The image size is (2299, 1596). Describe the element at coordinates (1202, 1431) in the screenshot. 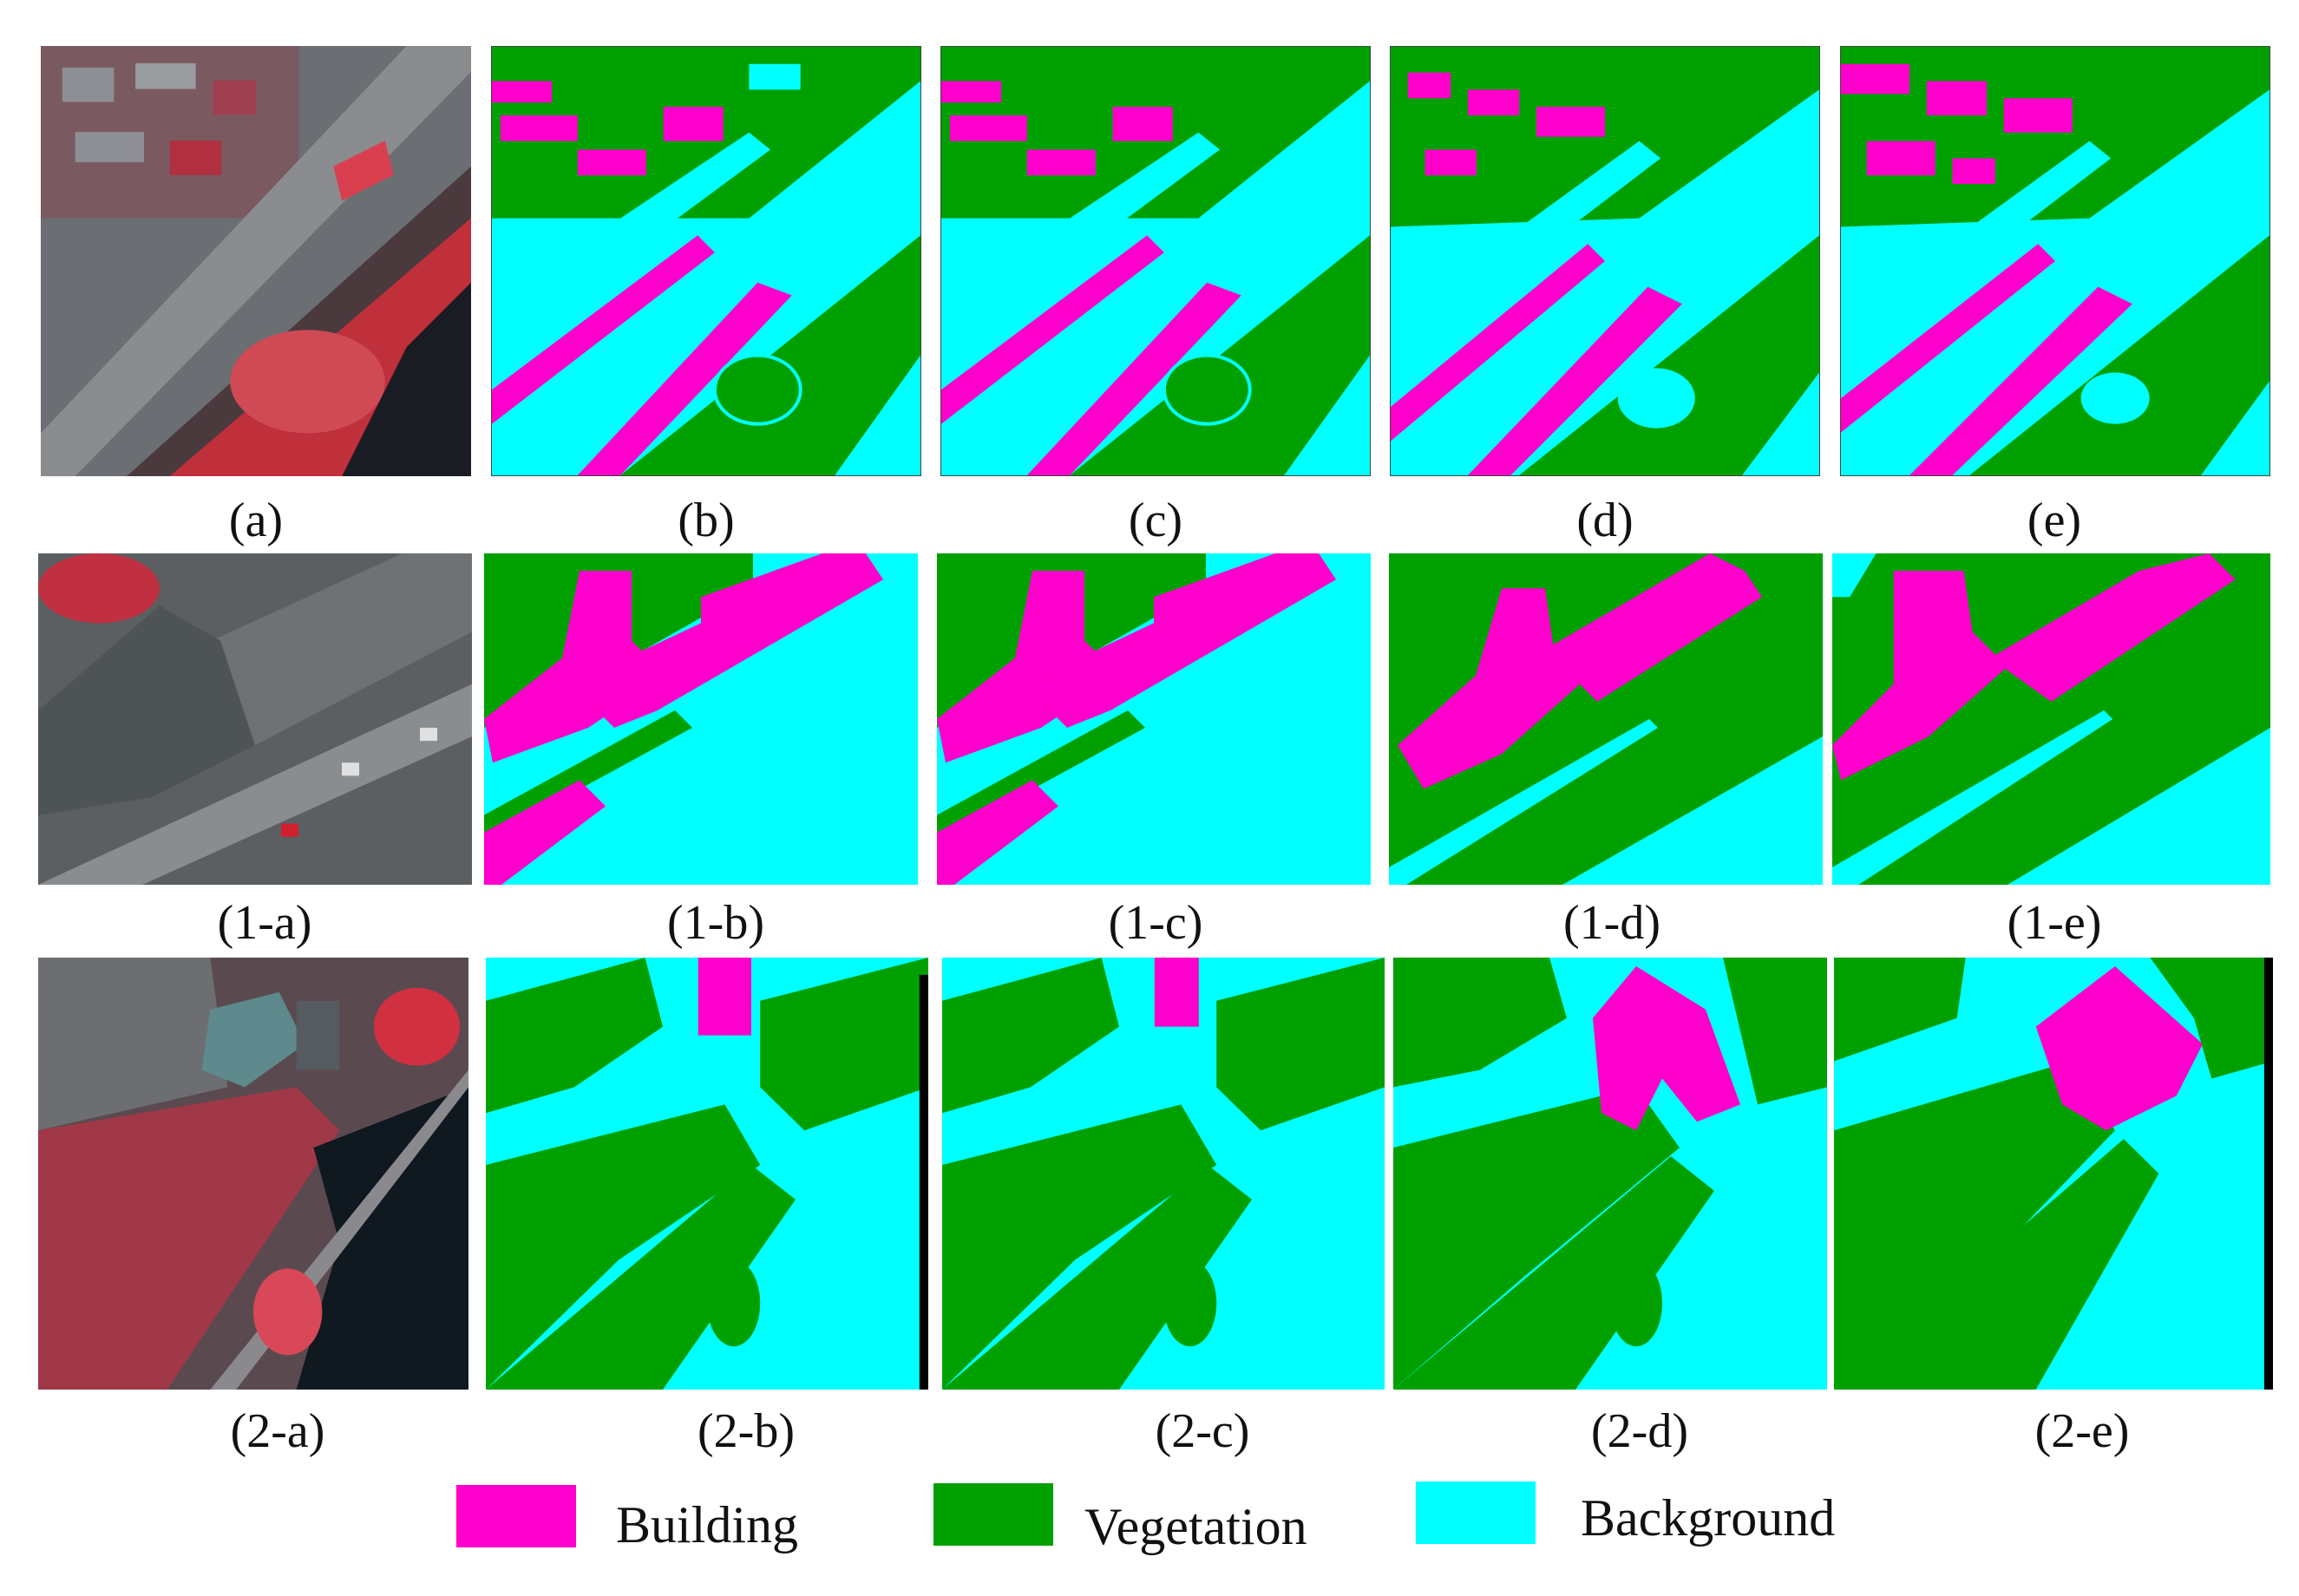

I see `caption-2-c: (2-c)` at that location.